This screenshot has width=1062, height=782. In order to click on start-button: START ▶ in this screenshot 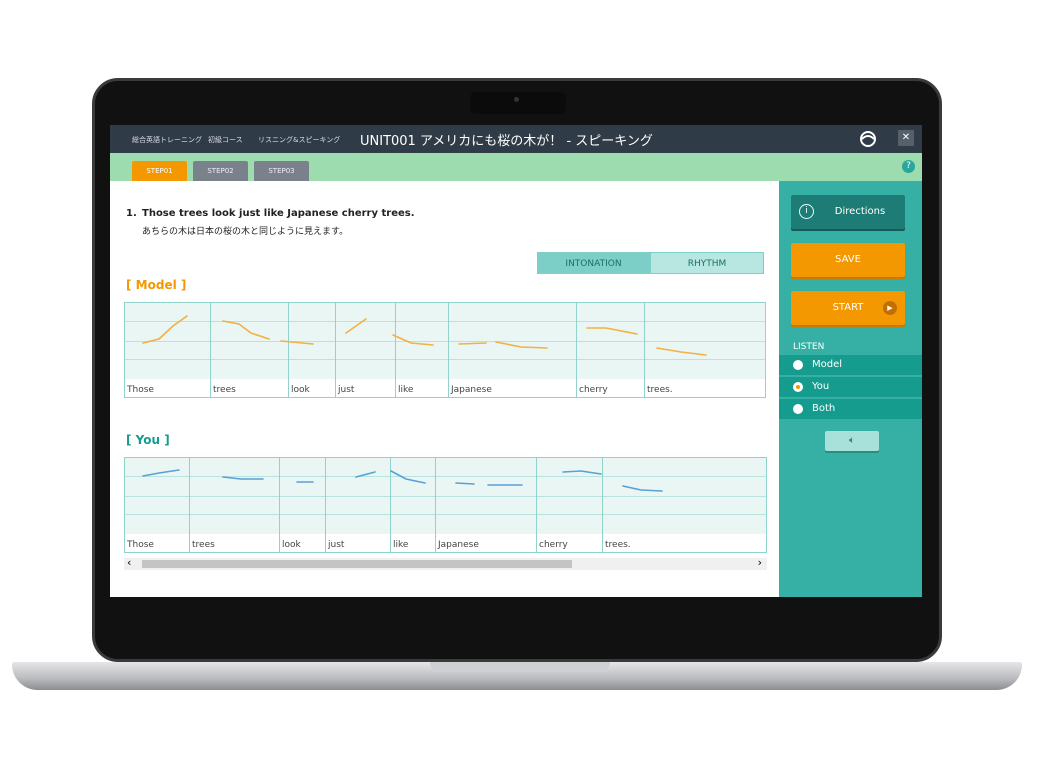, I will do `click(848, 308)`.